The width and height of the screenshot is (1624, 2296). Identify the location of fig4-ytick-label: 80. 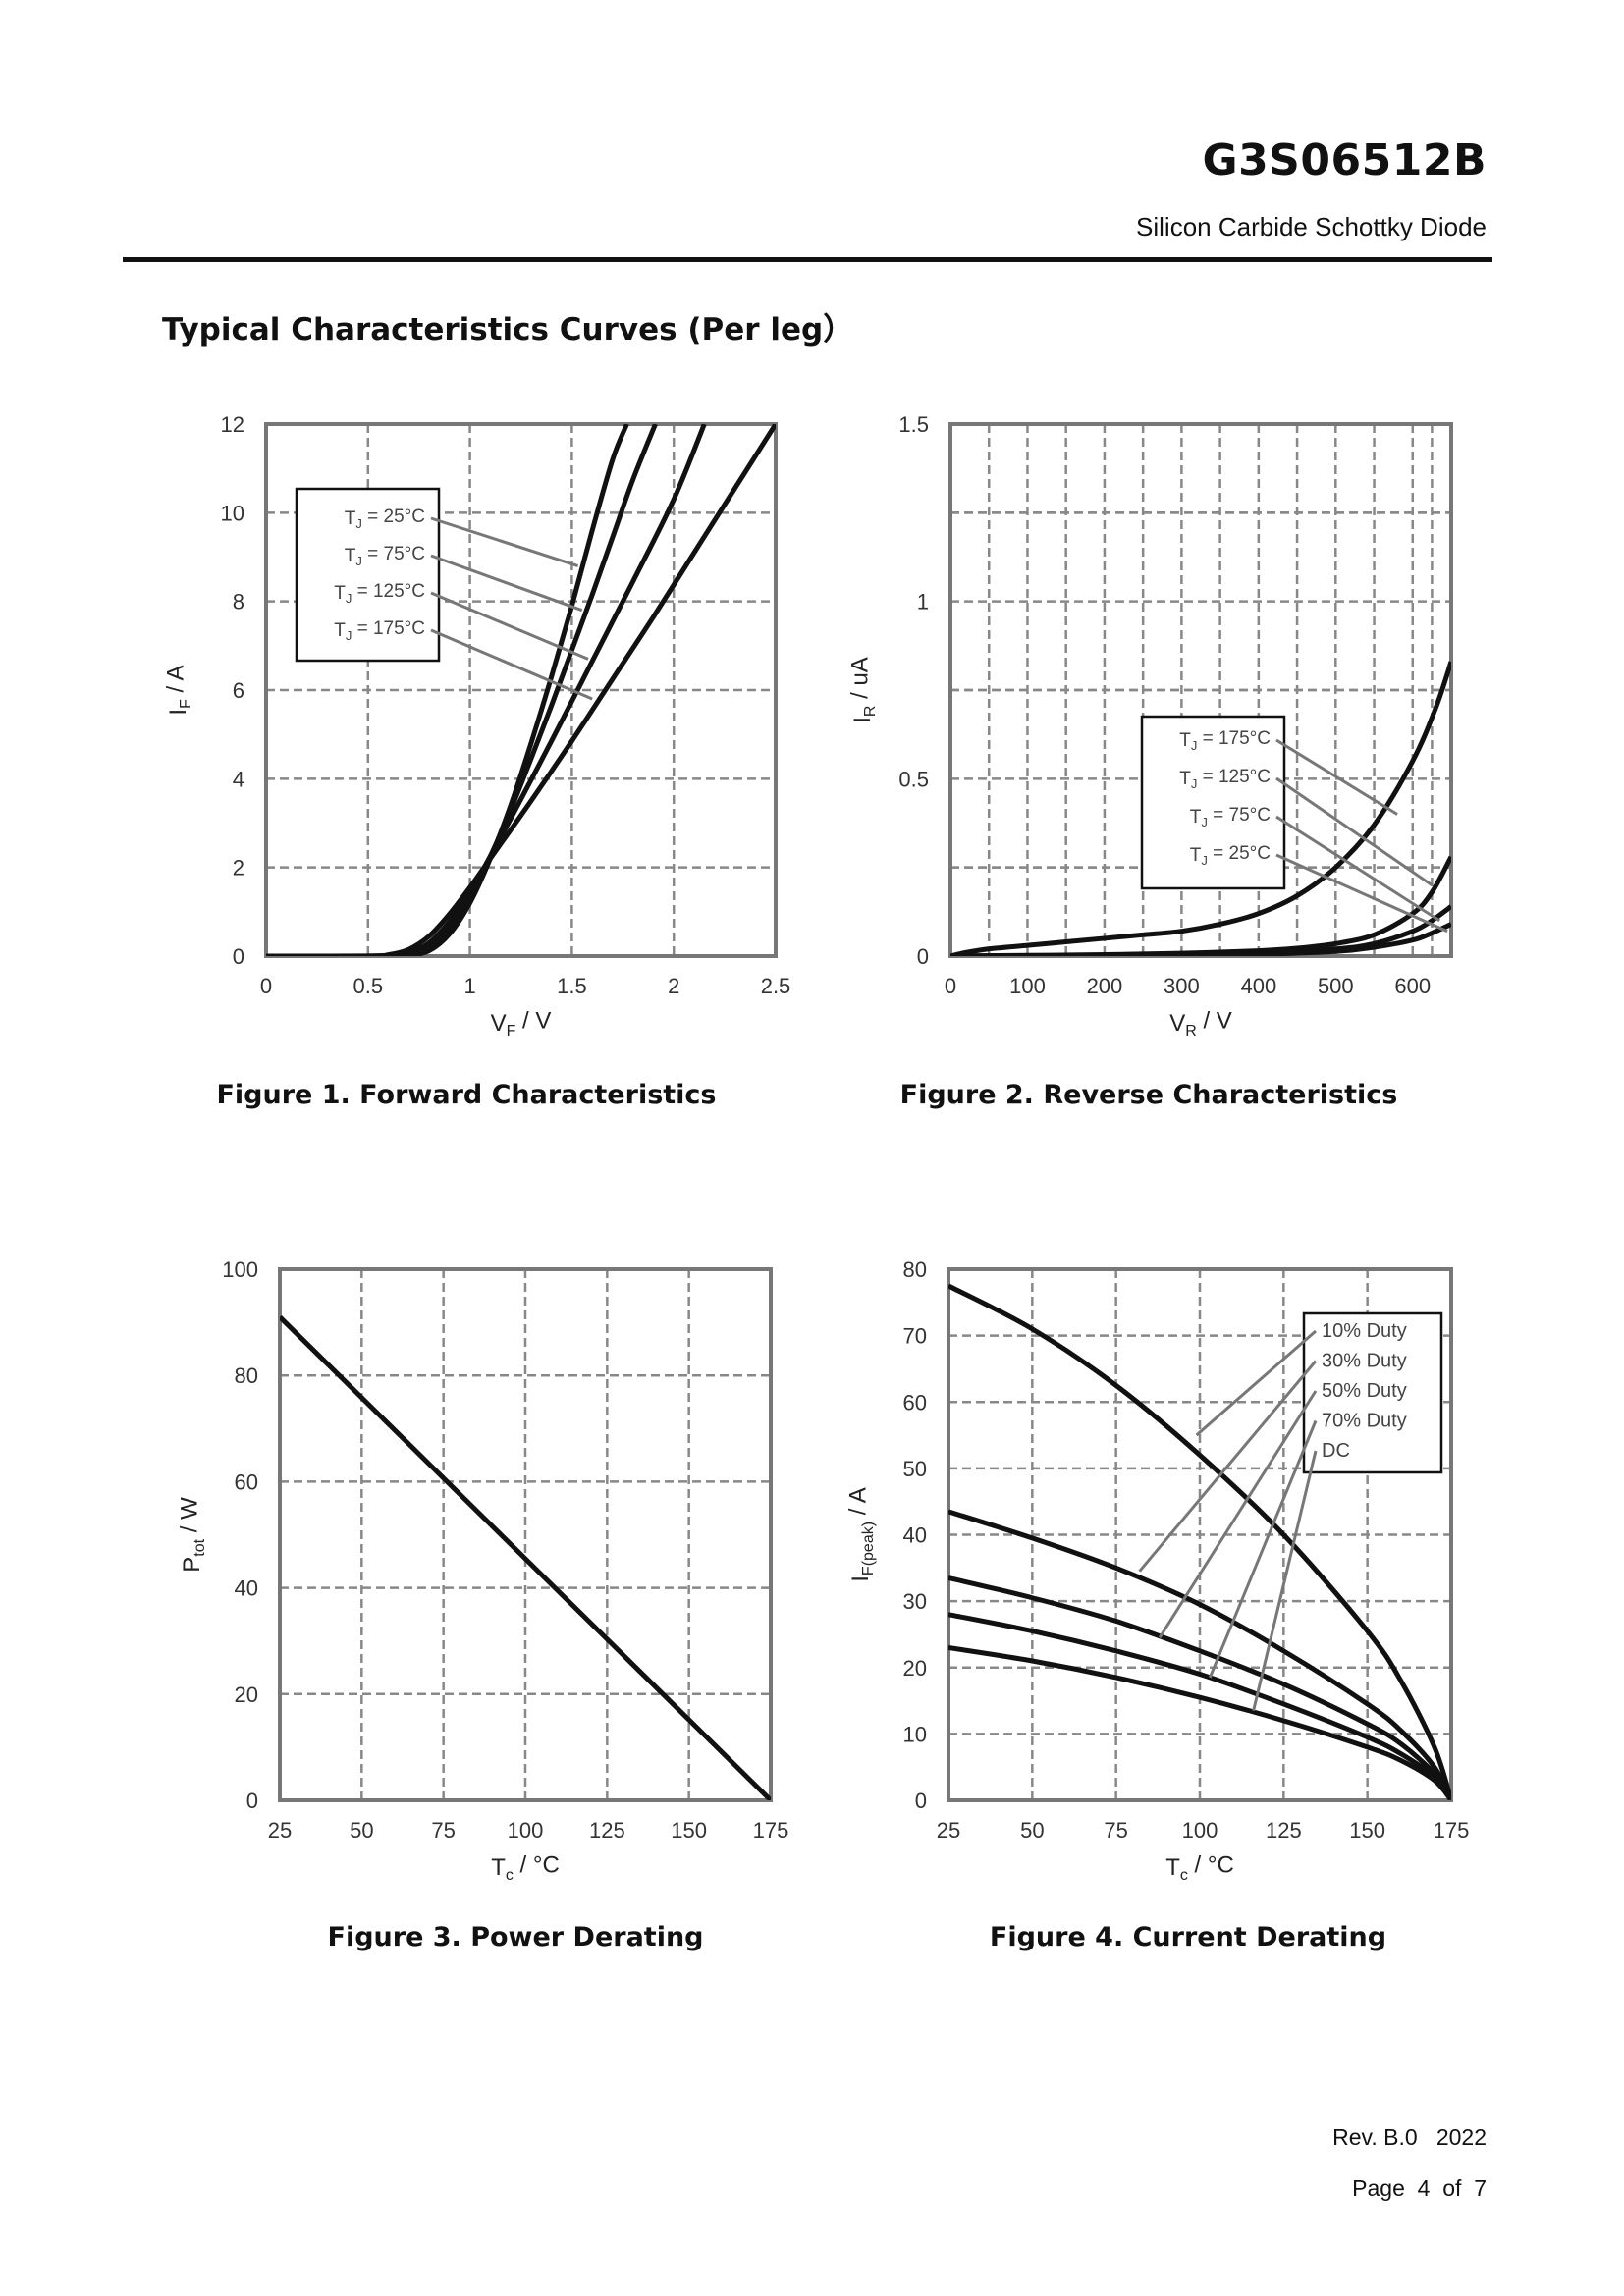
(915, 1269).